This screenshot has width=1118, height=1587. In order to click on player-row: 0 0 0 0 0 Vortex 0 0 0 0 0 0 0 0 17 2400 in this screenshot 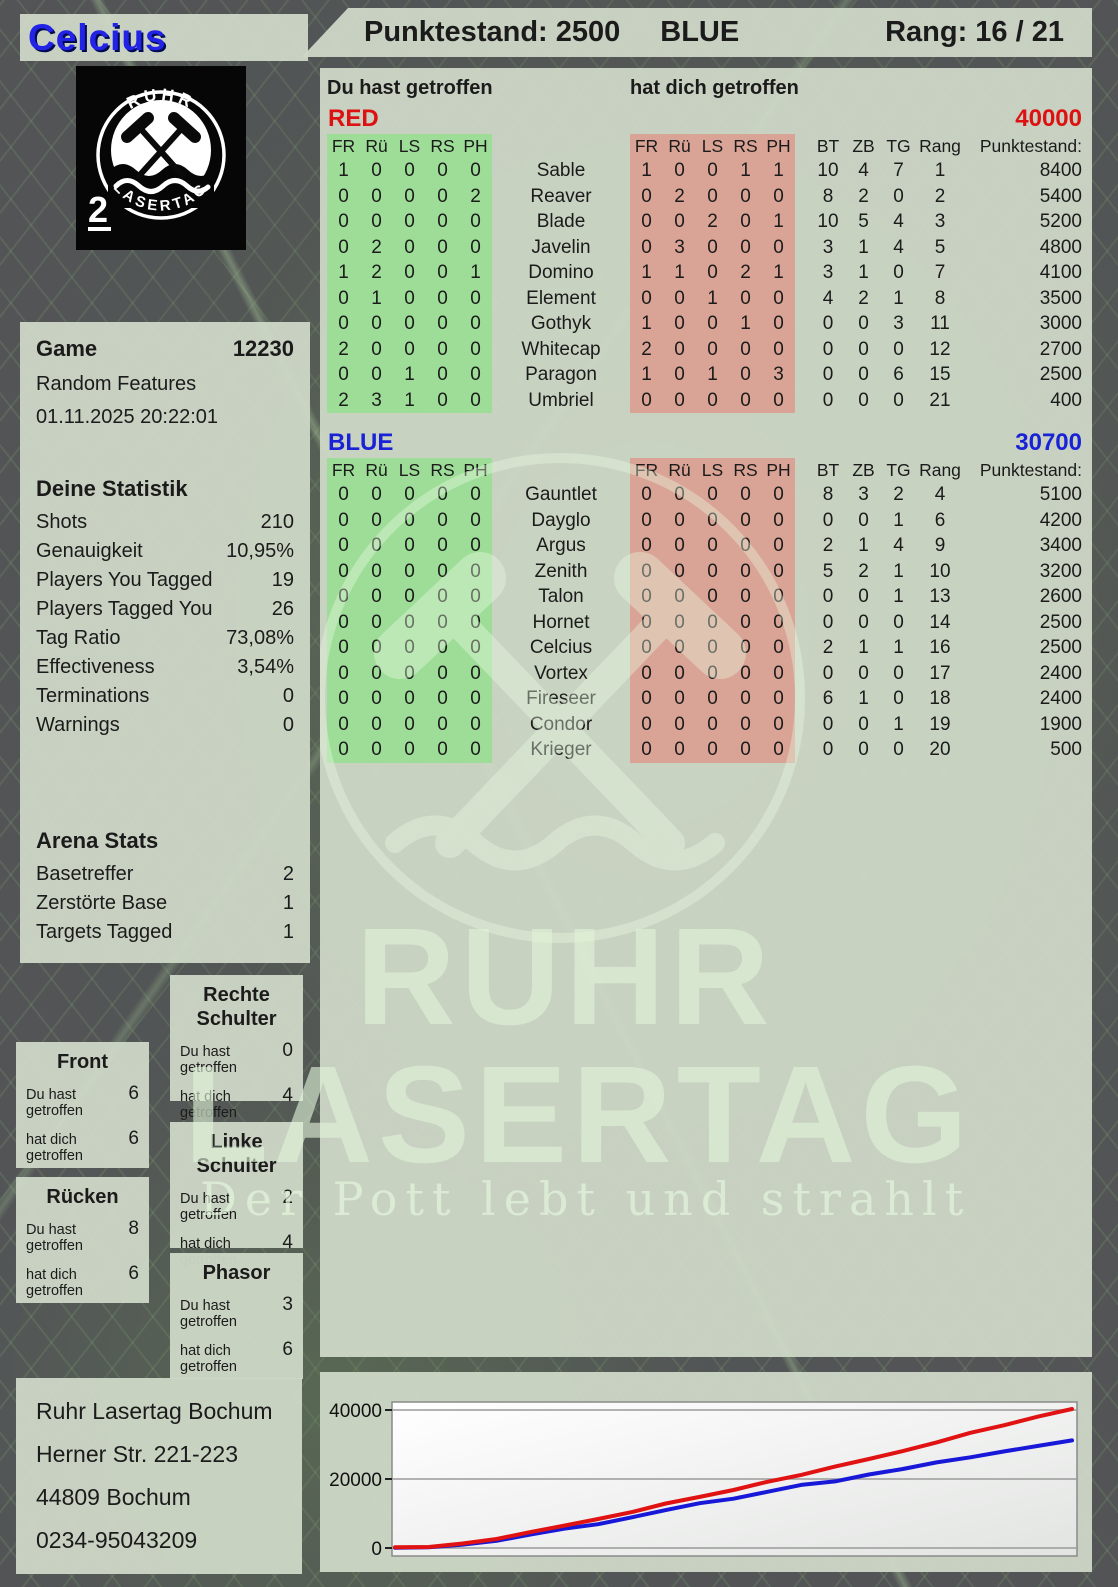, I will do `click(706, 673)`.